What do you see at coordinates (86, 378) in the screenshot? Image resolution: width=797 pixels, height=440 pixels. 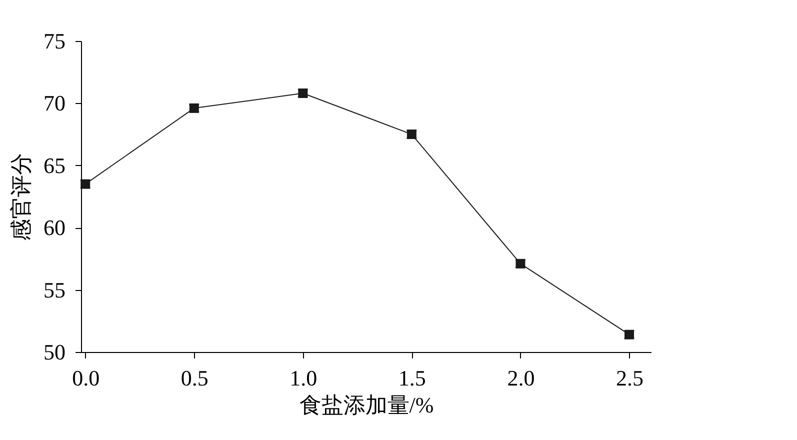 I see `x-tick-label: 0.0` at bounding box center [86, 378].